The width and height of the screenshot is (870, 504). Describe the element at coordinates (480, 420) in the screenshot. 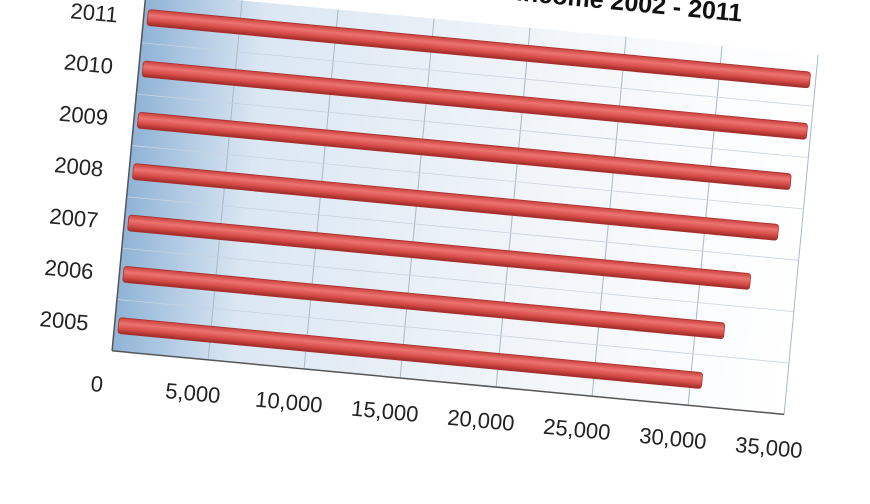

I see `x-tick-label: 20,000` at that location.